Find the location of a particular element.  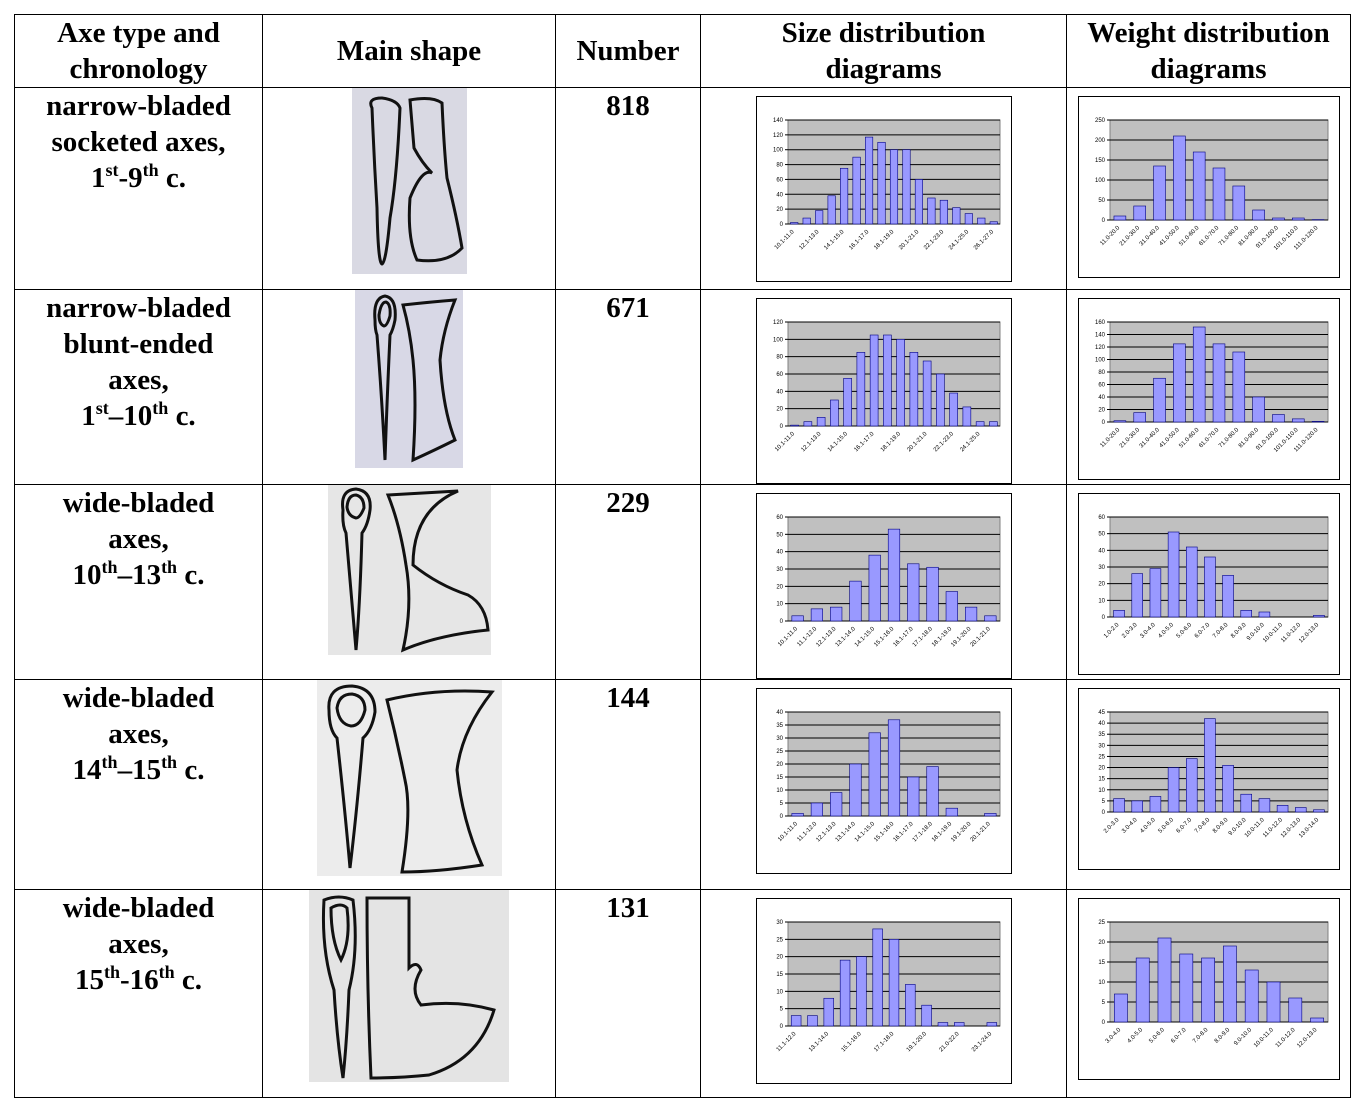

header-text: Number is located at coordinates (628, 51).